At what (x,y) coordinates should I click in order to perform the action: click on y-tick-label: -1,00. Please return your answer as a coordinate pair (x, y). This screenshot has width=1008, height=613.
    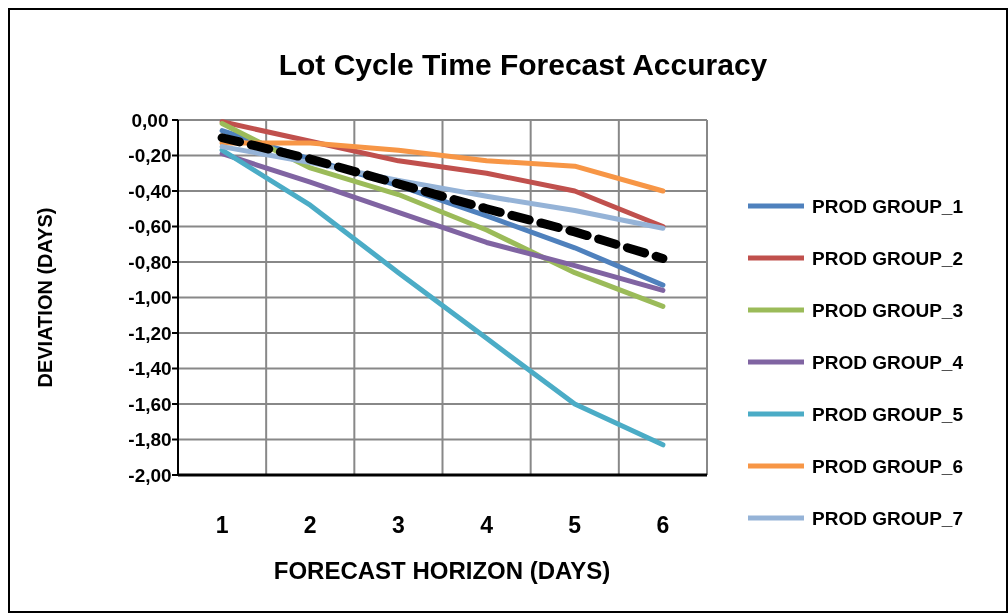
    Looking at the image, I should click on (150, 298).